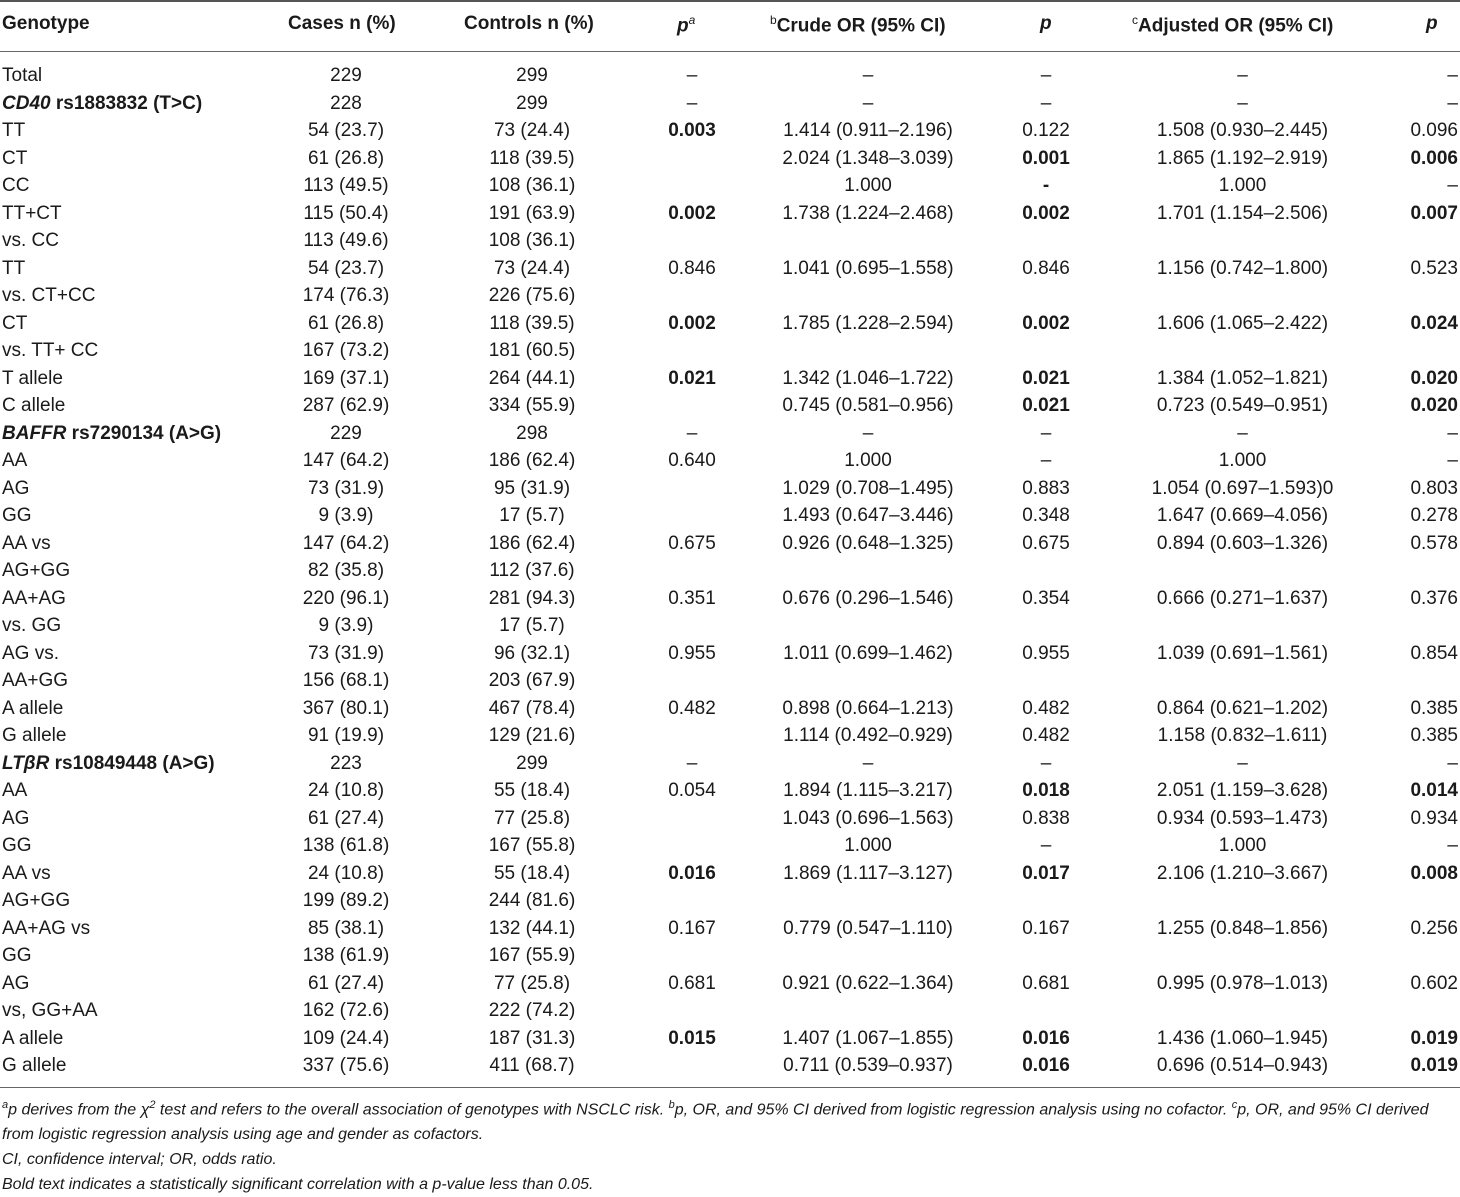  What do you see at coordinates (1046, 1038) in the screenshot?
I see `p-crude-cell: 0.016` at bounding box center [1046, 1038].